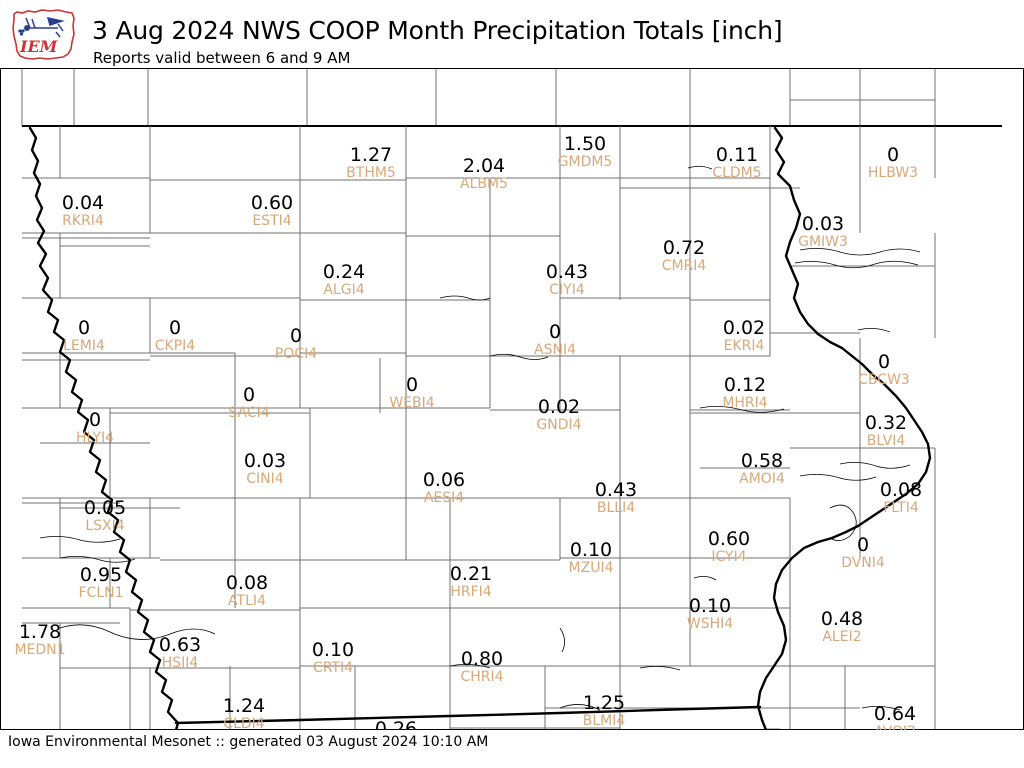 The image size is (1024, 768). Describe the element at coordinates (244, 706) in the screenshot. I see `station-value: 1.24` at that location.